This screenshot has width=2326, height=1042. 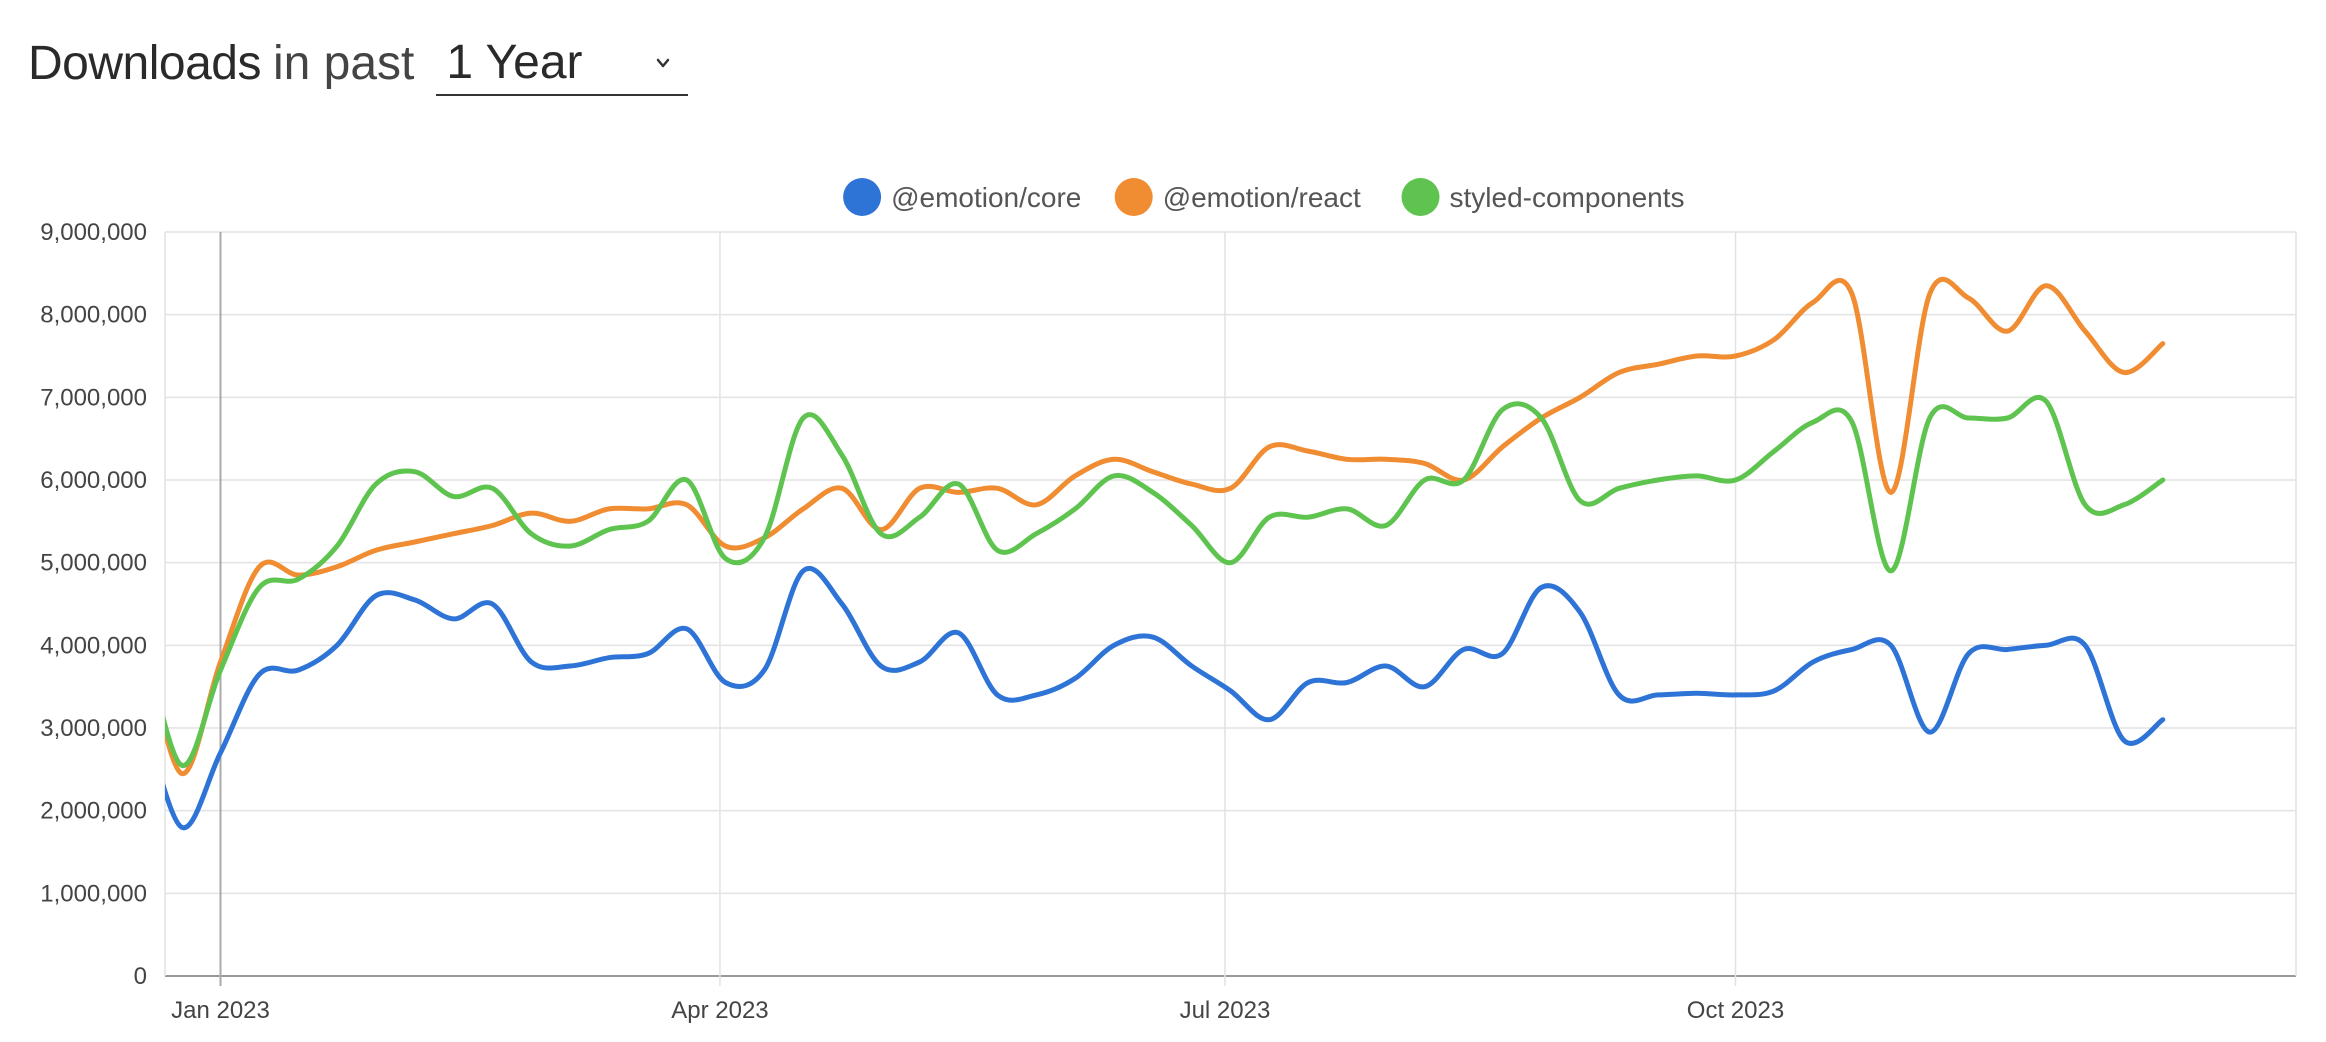 I want to click on y-tick-label: 1,000,000, so click(x=93, y=893).